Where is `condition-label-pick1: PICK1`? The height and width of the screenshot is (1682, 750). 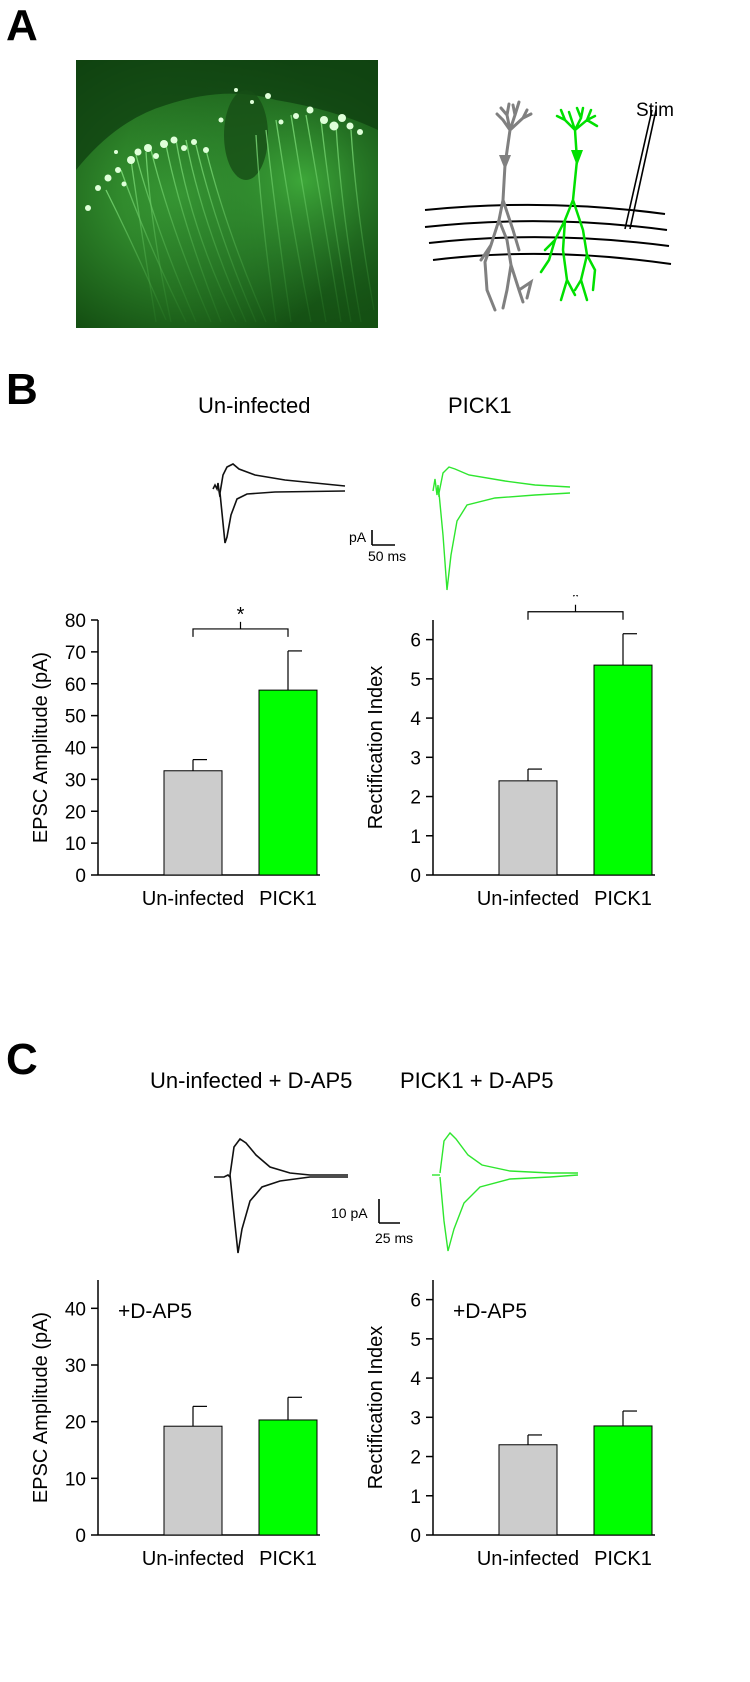 condition-label-pick1: PICK1 is located at coordinates (480, 405).